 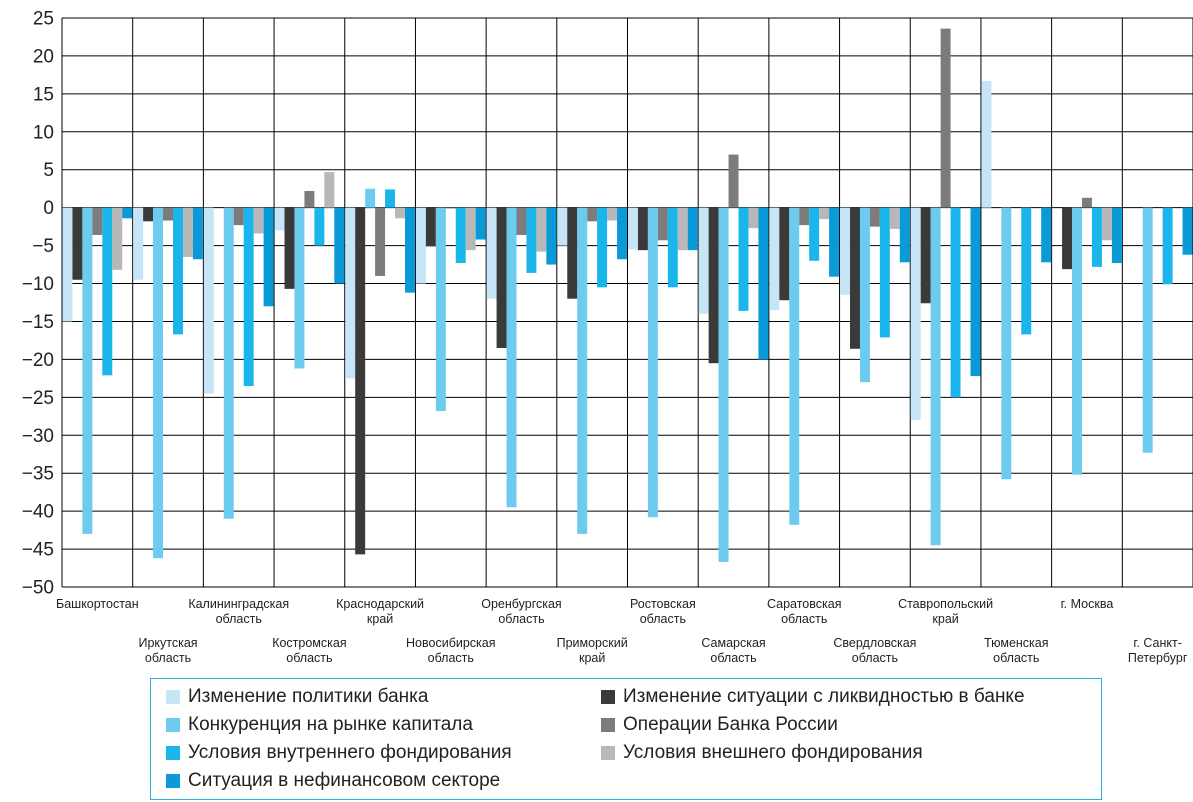 I want to click on category-label: Самарская, so click(x=733, y=643).